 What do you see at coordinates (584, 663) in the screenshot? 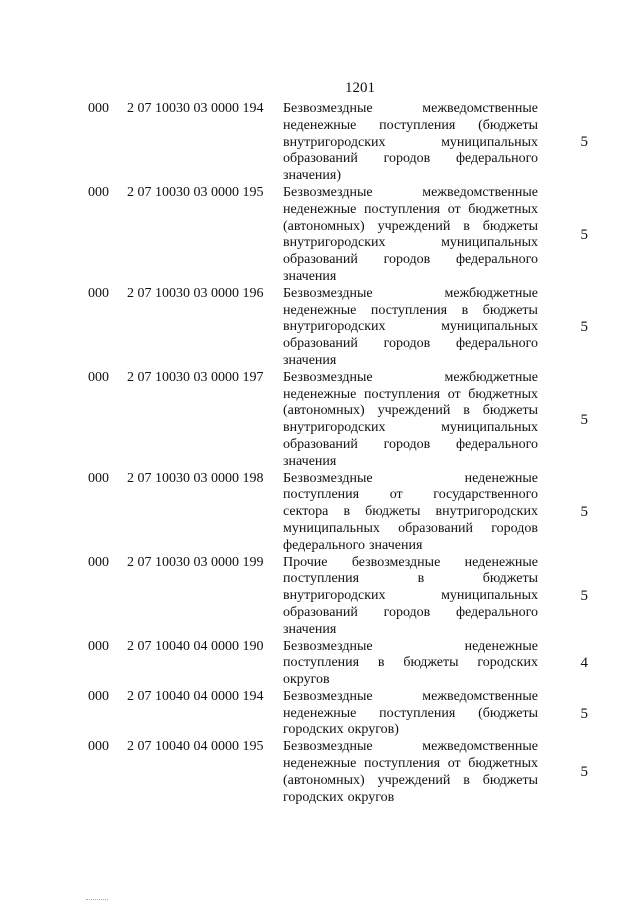
I see `amount-value: 4` at bounding box center [584, 663].